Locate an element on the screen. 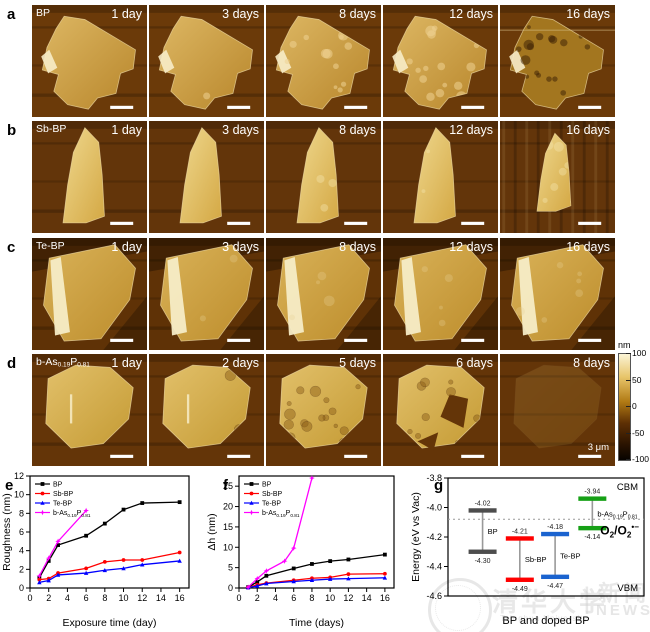  svg-text: -4.6 is located at coordinates (434, 596).